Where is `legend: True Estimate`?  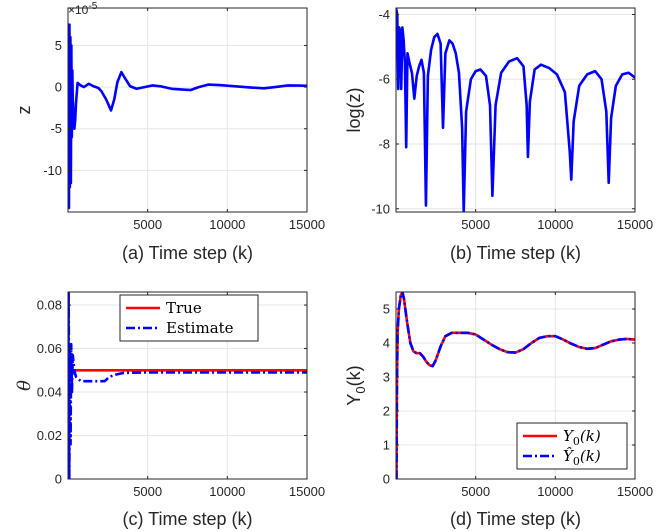 legend: True Estimate is located at coordinates (189, 318).